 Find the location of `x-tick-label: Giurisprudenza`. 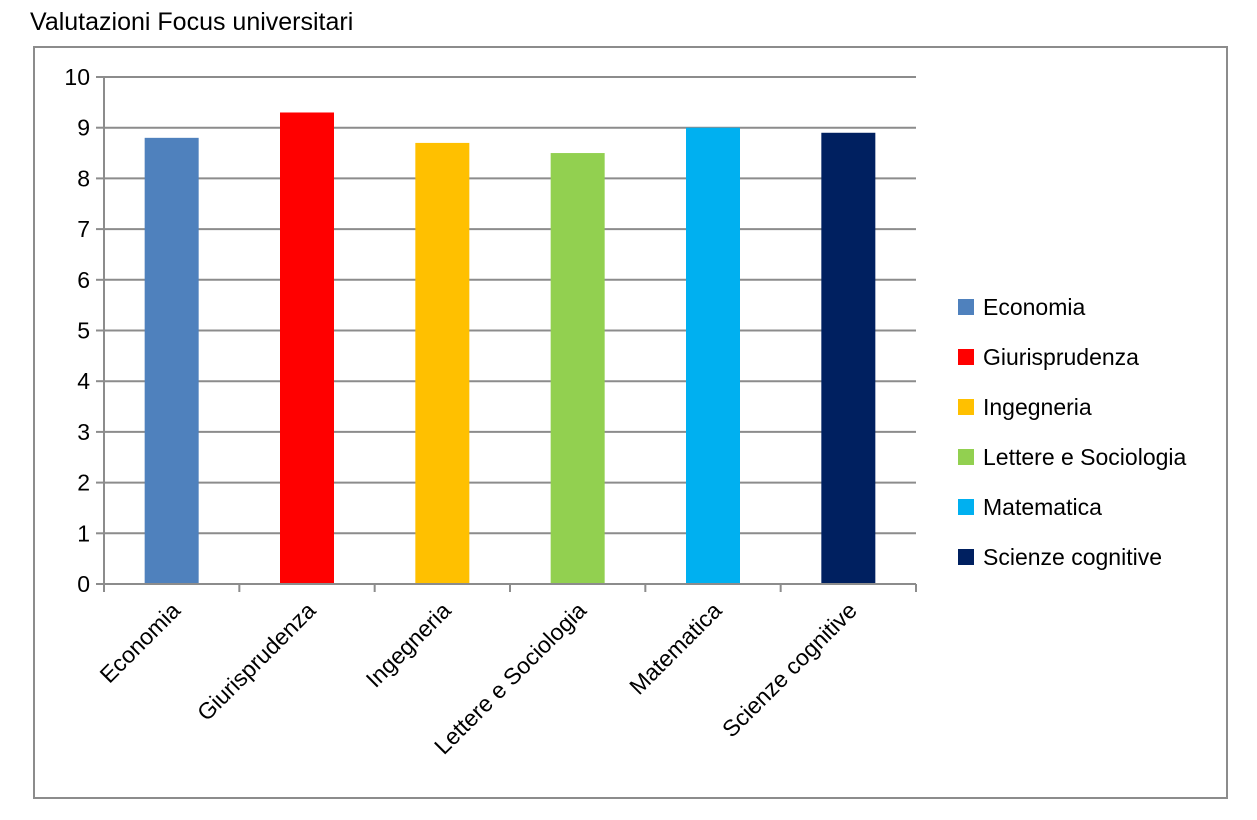

x-tick-label: Giurisprudenza is located at coordinates (256, 661).